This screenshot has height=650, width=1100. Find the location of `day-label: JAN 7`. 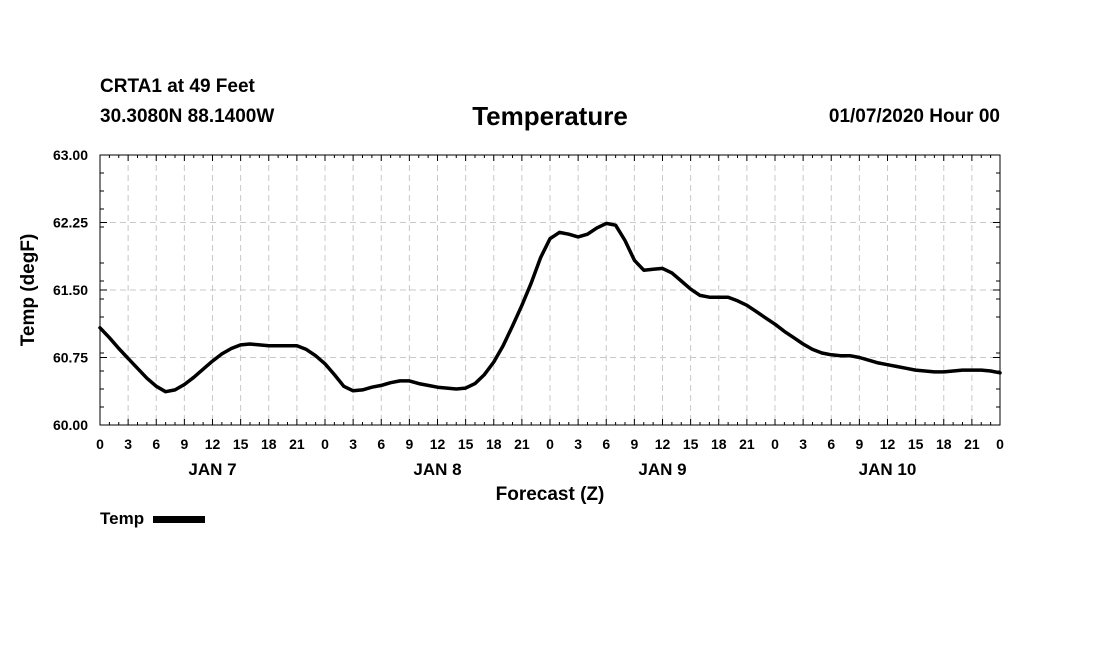

day-label: JAN 7 is located at coordinates (212, 469).